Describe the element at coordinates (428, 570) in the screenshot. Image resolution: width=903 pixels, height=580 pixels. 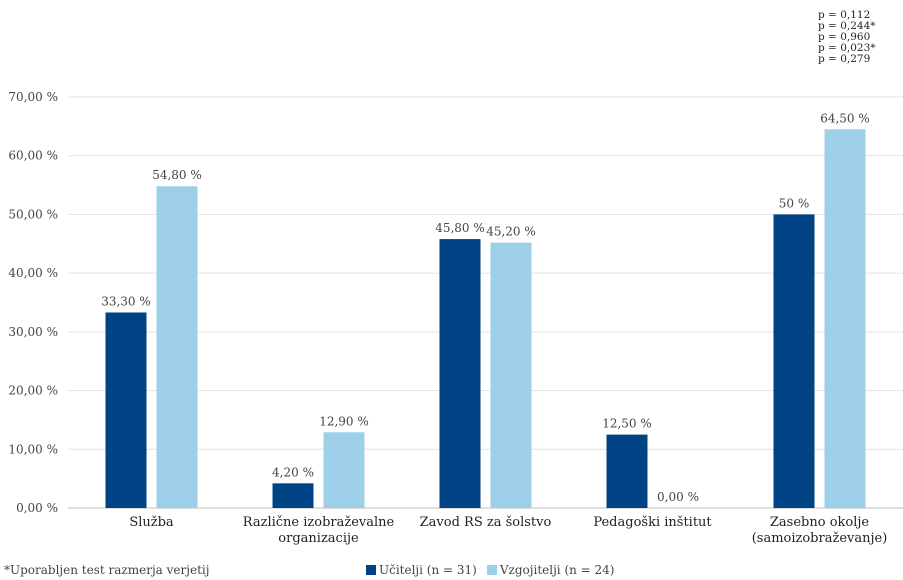
I see `legend-label-ucitelji: Učitelji (n = 31)` at that location.